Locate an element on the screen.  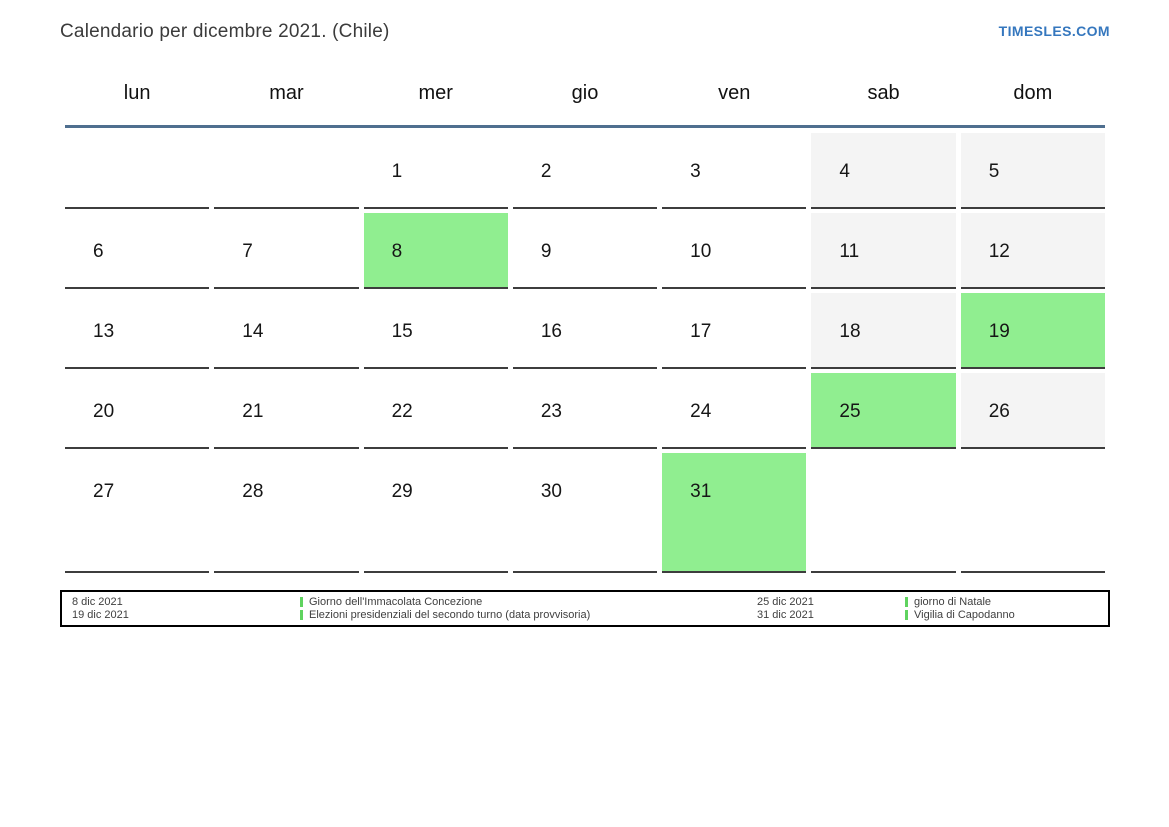
day-cell-19: 19 is located at coordinates (1032, 331).